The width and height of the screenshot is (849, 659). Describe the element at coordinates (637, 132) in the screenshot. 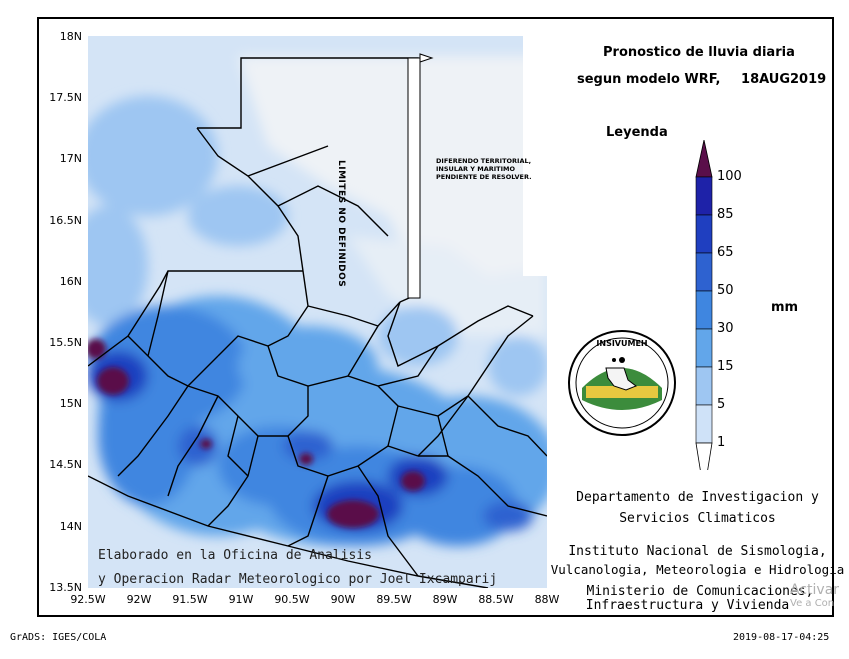

I see `legend-heading: Leyenda` at that location.